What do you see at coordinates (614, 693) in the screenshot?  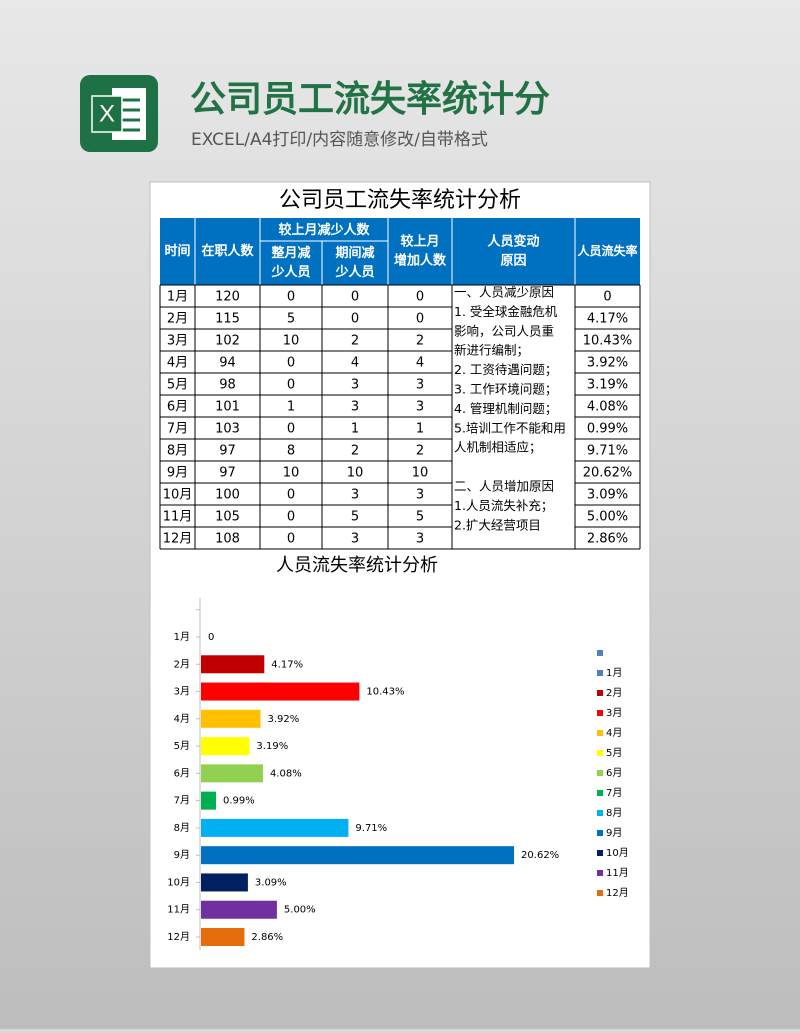 I see `legend-label: 2月` at bounding box center [614, 693].